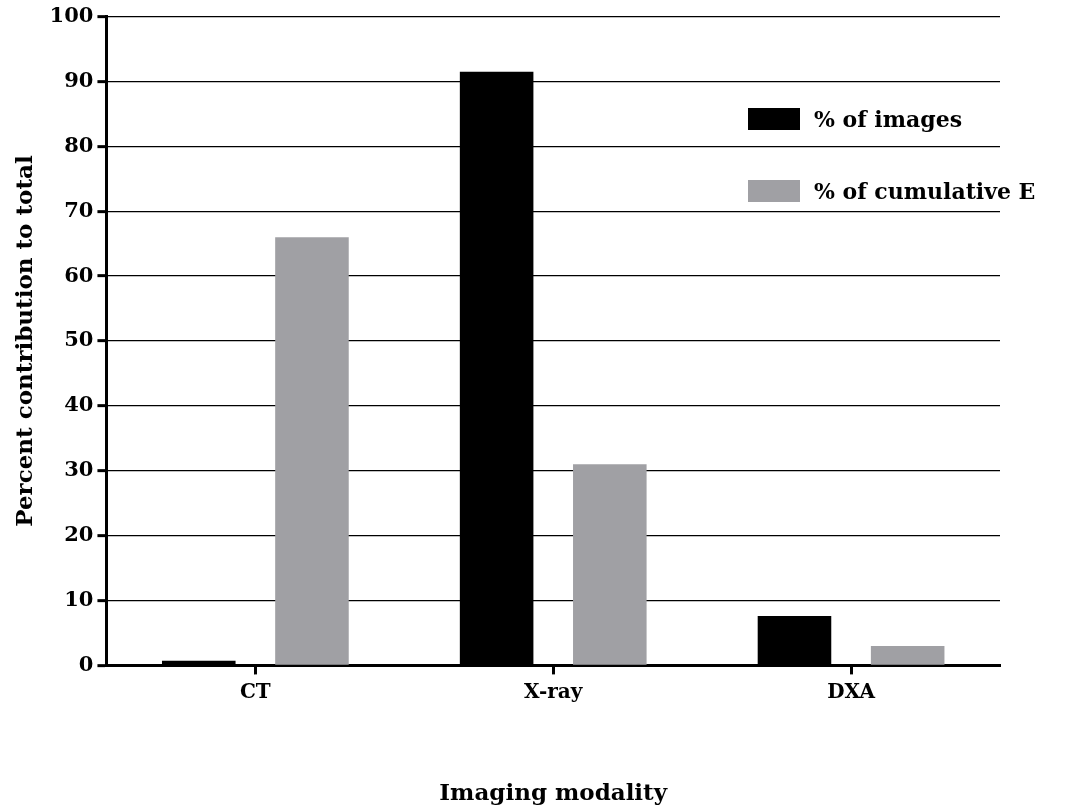  Describe the element at coordinates (79, 144) in the screenshot. I see `y-tick-label: 80` at that location.